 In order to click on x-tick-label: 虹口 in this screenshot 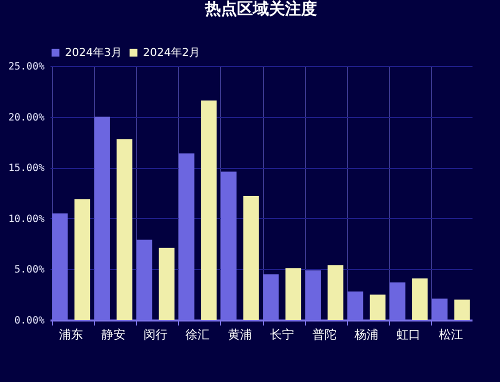, I will do `click(408, 335)`.